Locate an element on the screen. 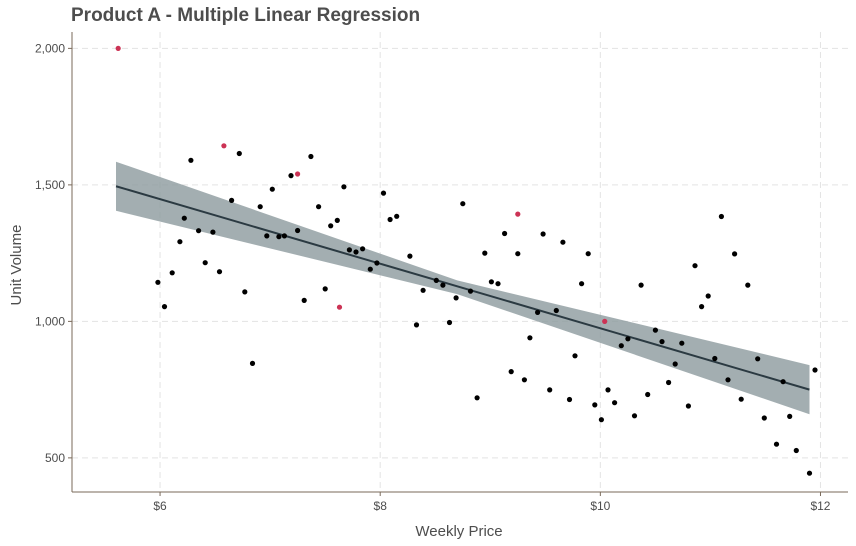 The image size is (856, 546). y-tick-label-2: 1,500 is located at coordinates (50, 185).